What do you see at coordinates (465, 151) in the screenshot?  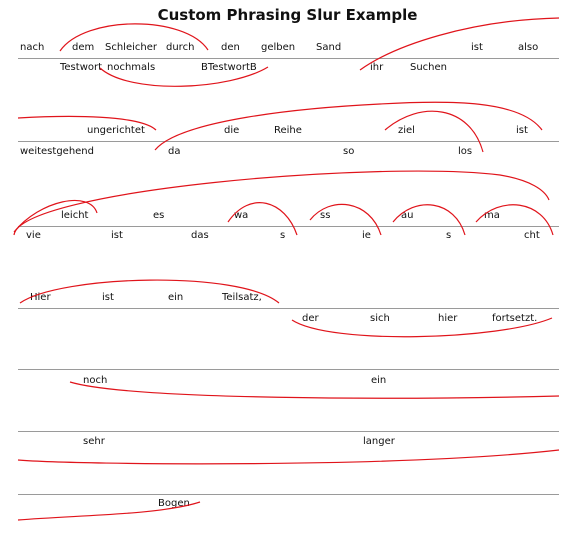 I see `lyric-word: los` at bounding box center [465, 151].